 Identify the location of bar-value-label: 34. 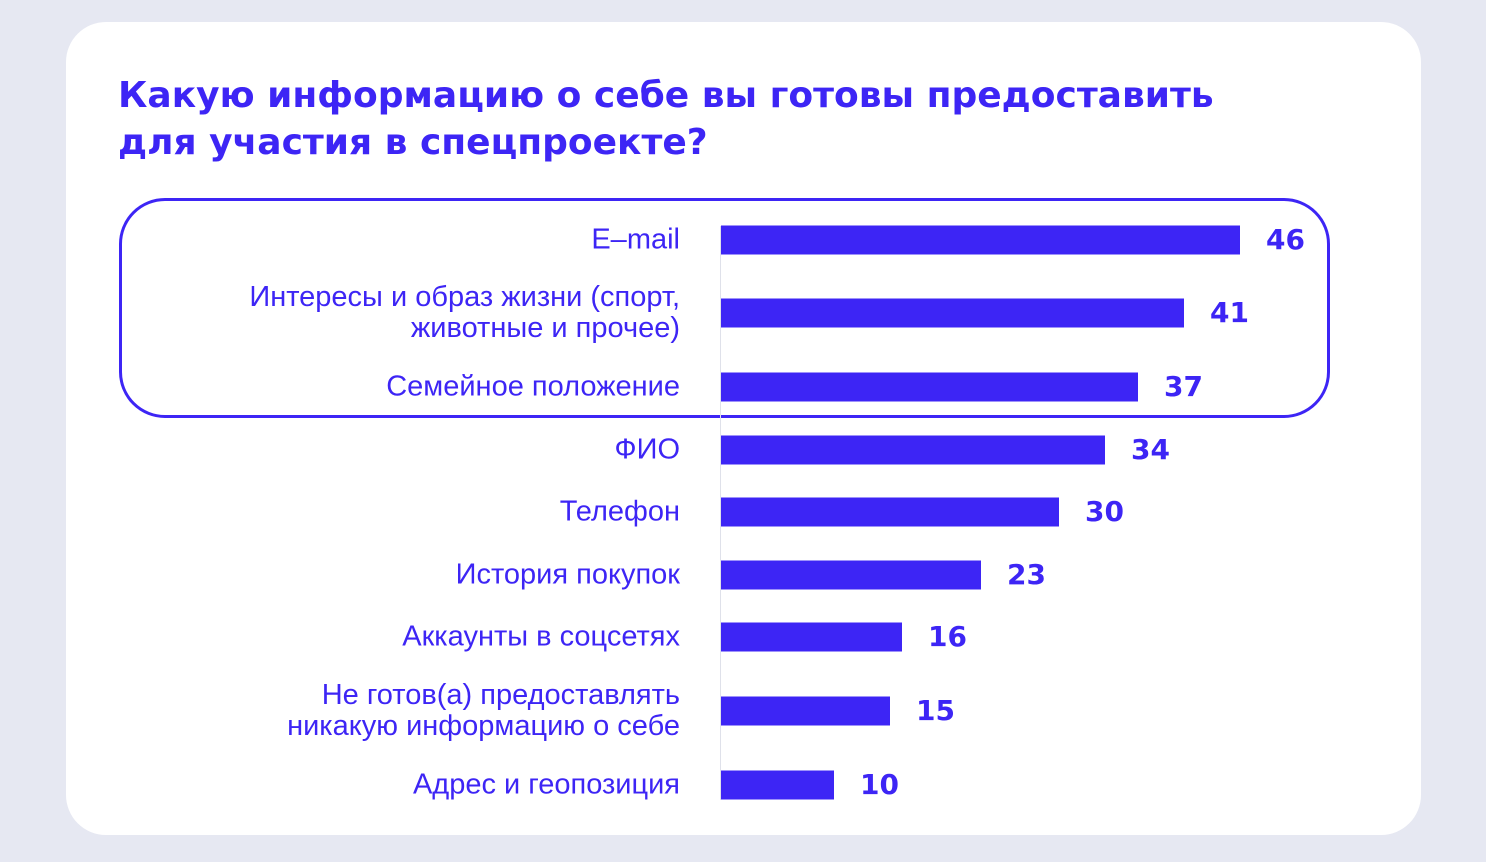
(1150, 449).